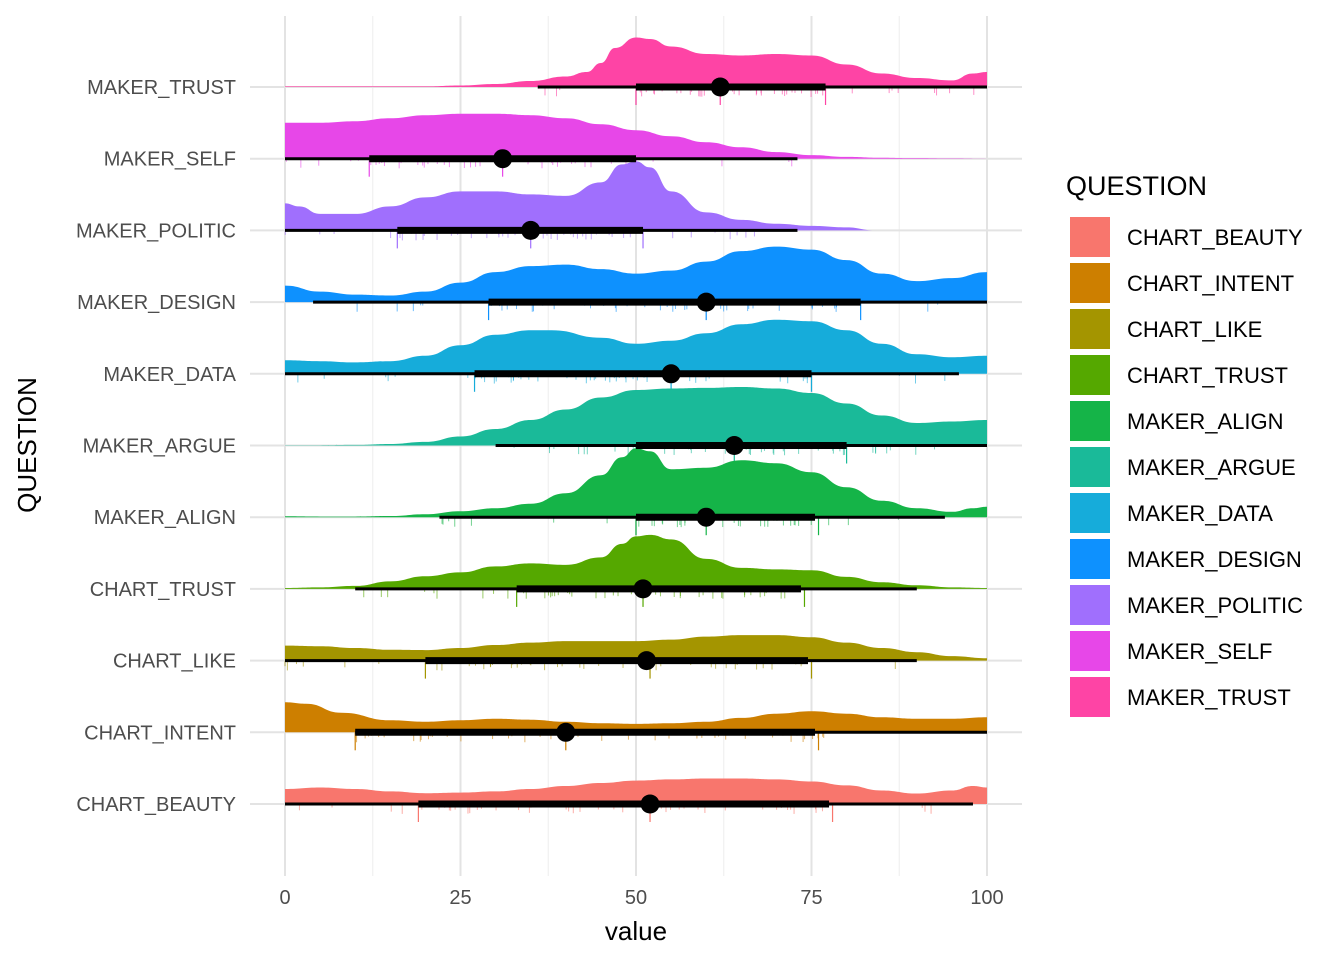 The height and width of the screenshot is (960, 1344). I want to click on y-tick-label: MAKER_DESIGN, so click(156, 303).